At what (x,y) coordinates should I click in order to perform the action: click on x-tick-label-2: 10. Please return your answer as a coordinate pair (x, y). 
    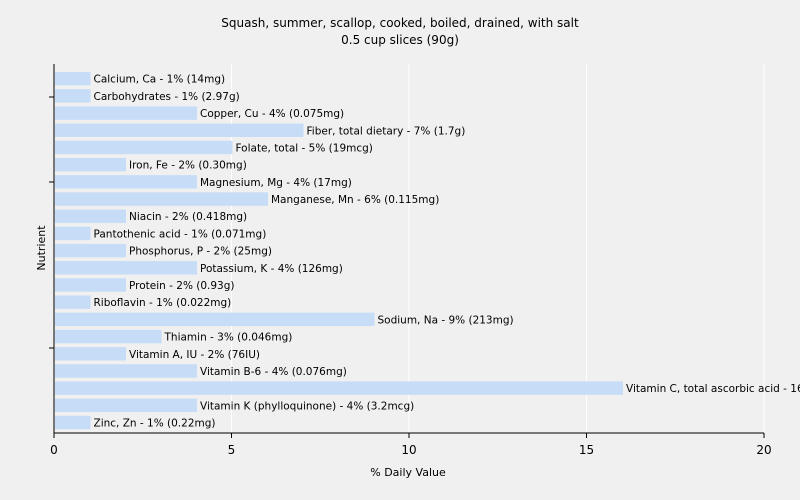
    Looking at the image, I should click on (408, 450).